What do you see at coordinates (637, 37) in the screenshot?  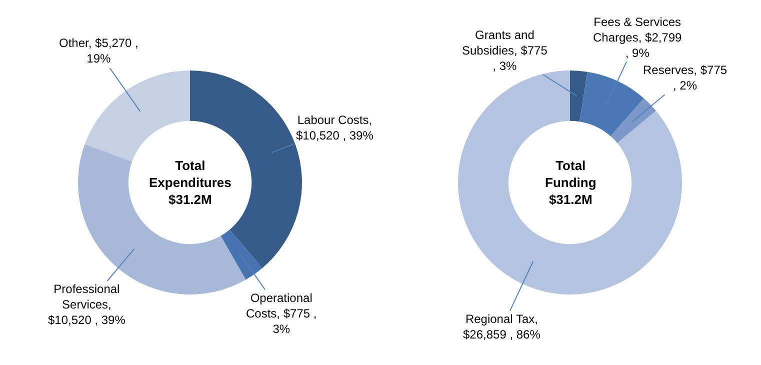 I see `slice-label: Fees & Services Charges, $2,799 , 9%` at bounding box center [637, 37].